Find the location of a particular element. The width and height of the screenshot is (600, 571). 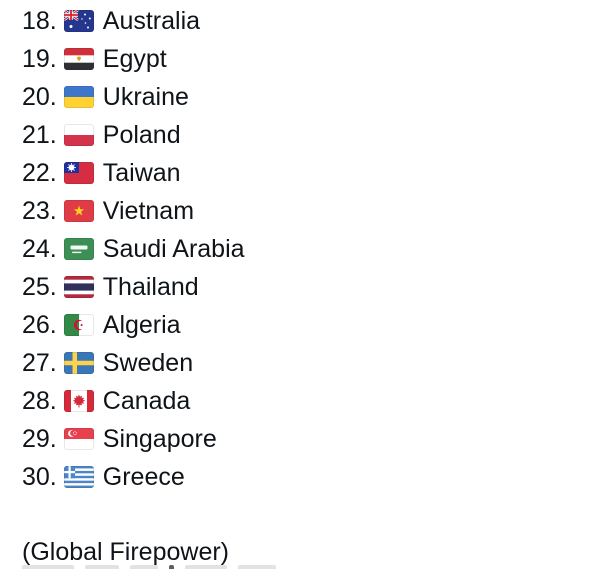

ranking-item: 21. Poland is located at coordinates (311, 135).